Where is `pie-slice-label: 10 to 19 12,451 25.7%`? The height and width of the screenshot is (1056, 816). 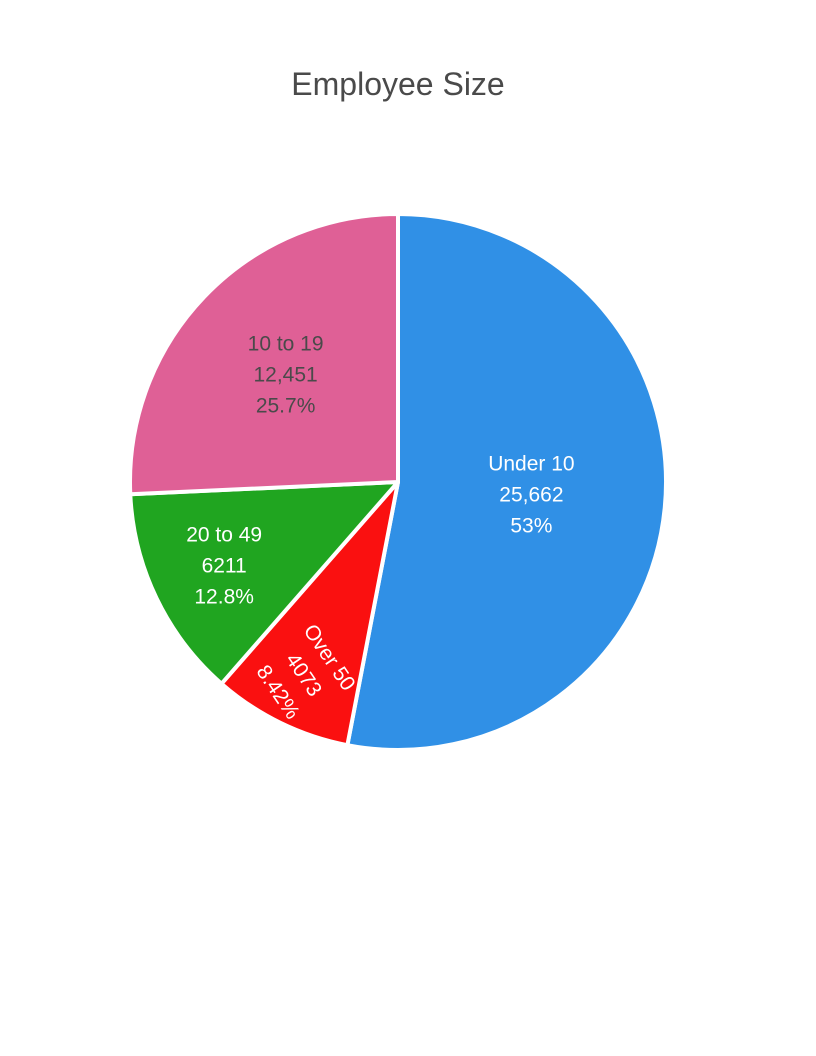 pie-slice-label: 10 to 19 12,451 25.7% is located at coordinates (286, 375).